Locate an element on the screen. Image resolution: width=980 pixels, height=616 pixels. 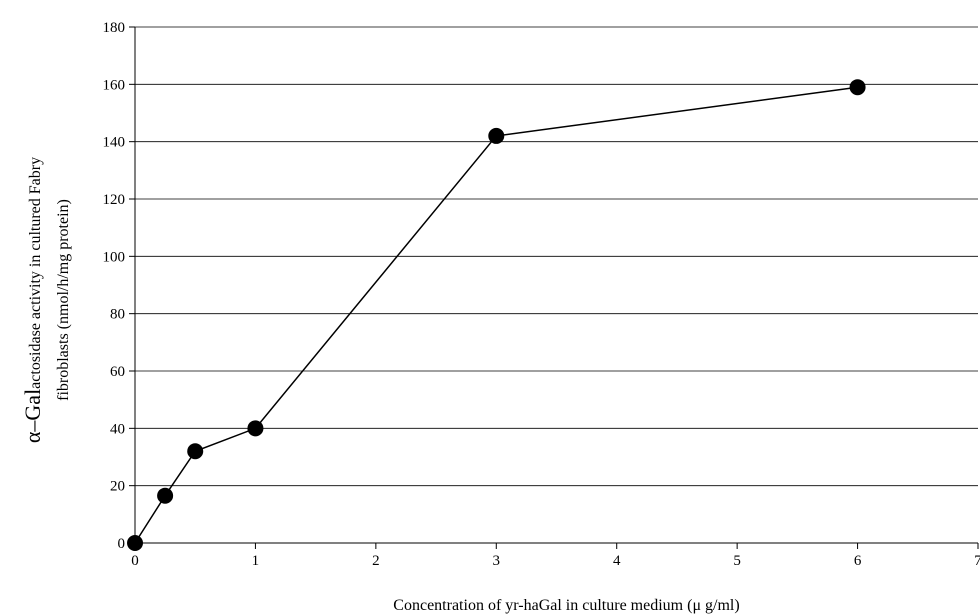
y-tick-label-160: 160 is located at coordinates (114, 85).